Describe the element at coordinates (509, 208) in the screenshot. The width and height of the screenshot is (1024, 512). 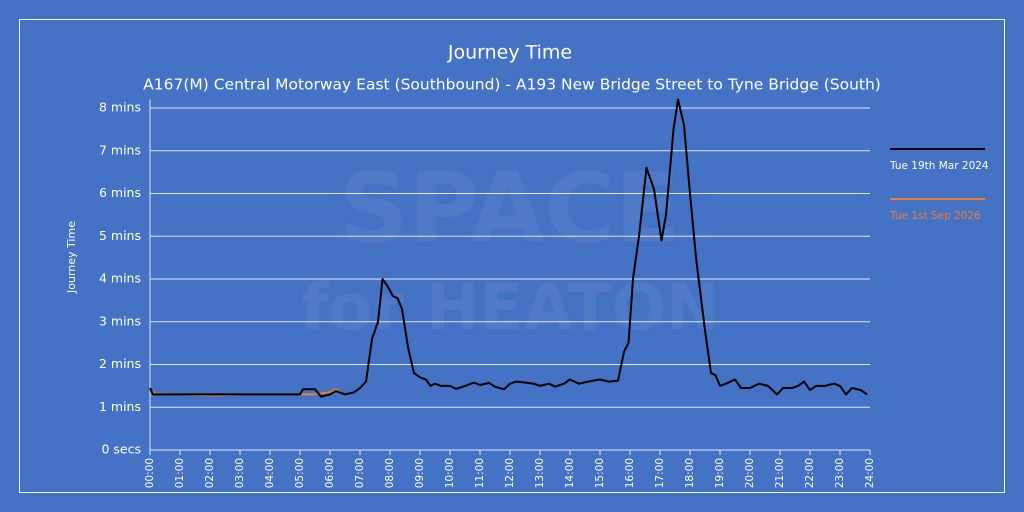
I see `watermark: SPACE` at that location.